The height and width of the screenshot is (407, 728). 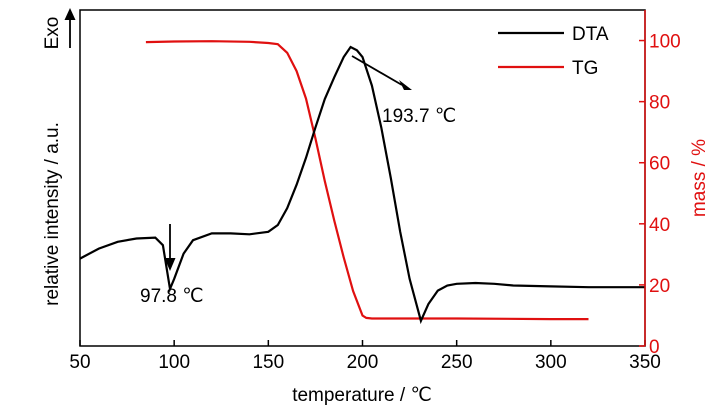 I want to click on arrow-down-icon, so click(x=170, y=264).